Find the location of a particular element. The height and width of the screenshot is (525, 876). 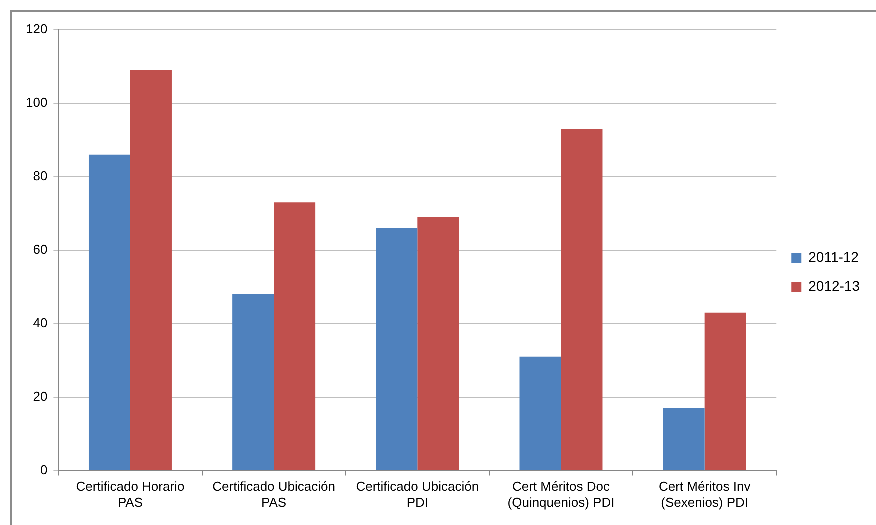

legend-label: 2011-12 is located at coordinates (834, 256).